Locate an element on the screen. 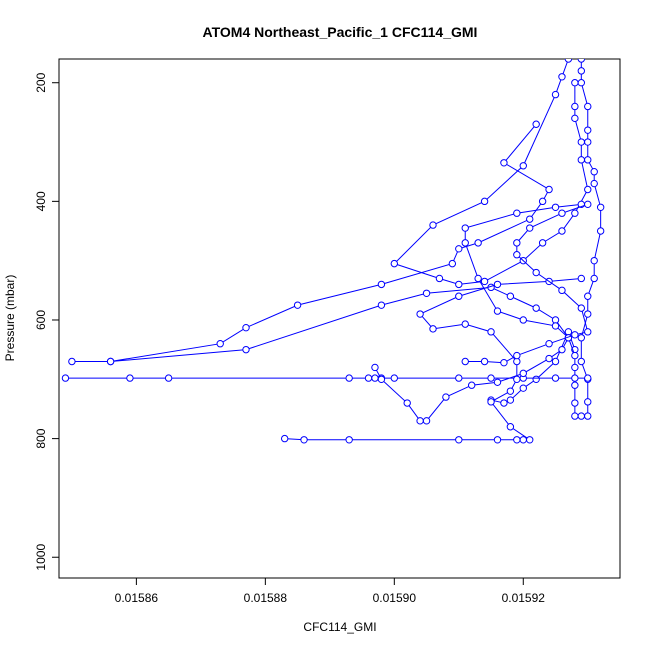 This screenshot has height=650, width=650. y-axis: 200 400 600 800 1000 is located at coordinates (46, 321).